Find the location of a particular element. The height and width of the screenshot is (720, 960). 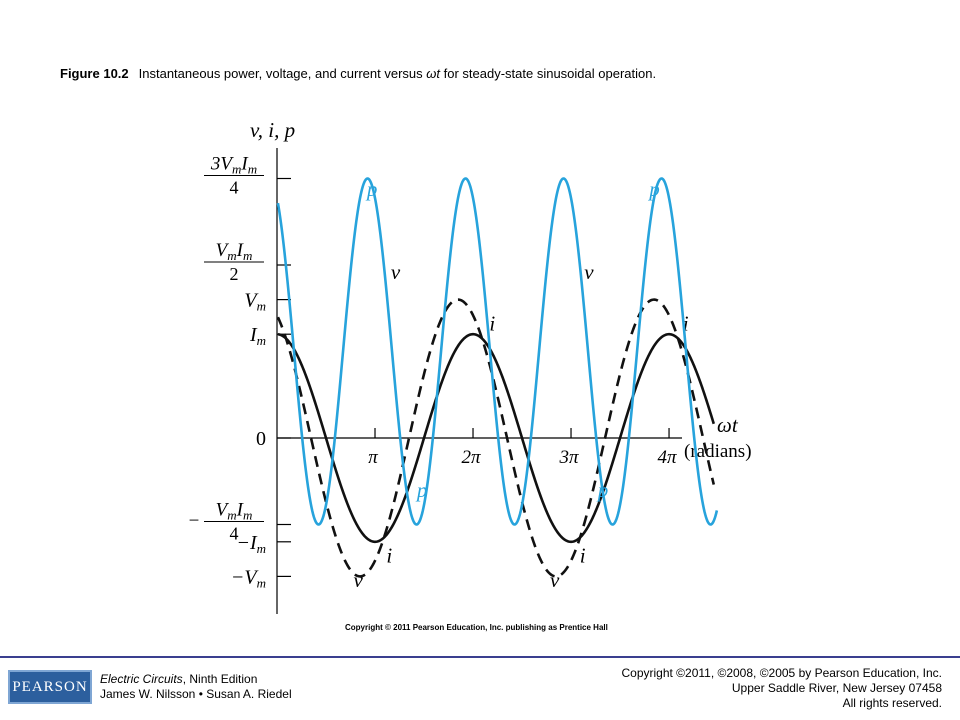

copyright-line: Upper Saddle River, New Jersey 07458 is located at coordinates (836, 688).